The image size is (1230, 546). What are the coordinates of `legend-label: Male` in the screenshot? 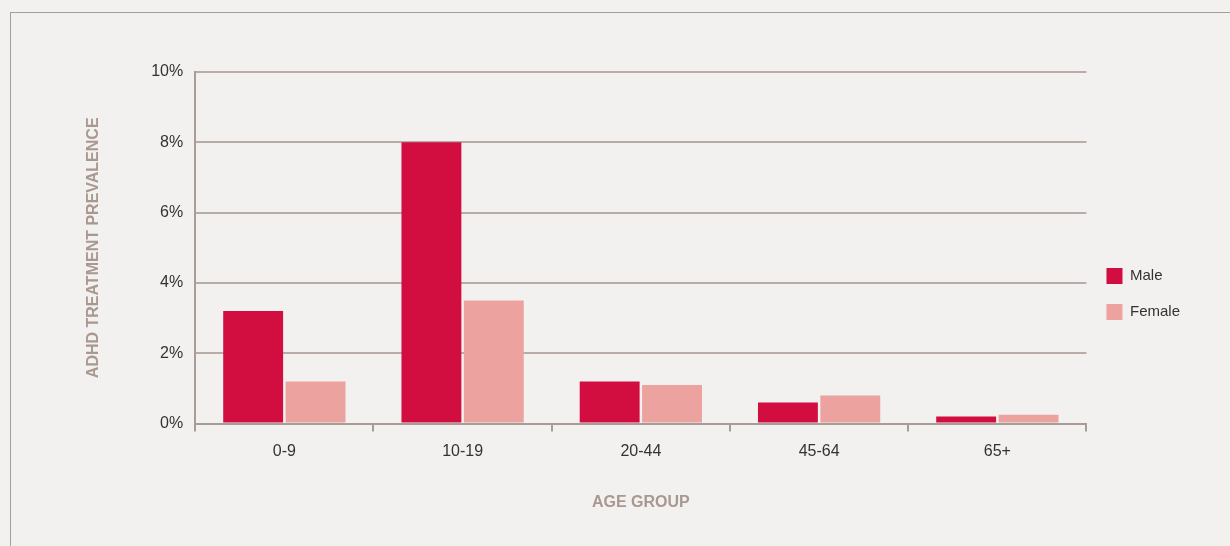 It's located at (1146, 275).